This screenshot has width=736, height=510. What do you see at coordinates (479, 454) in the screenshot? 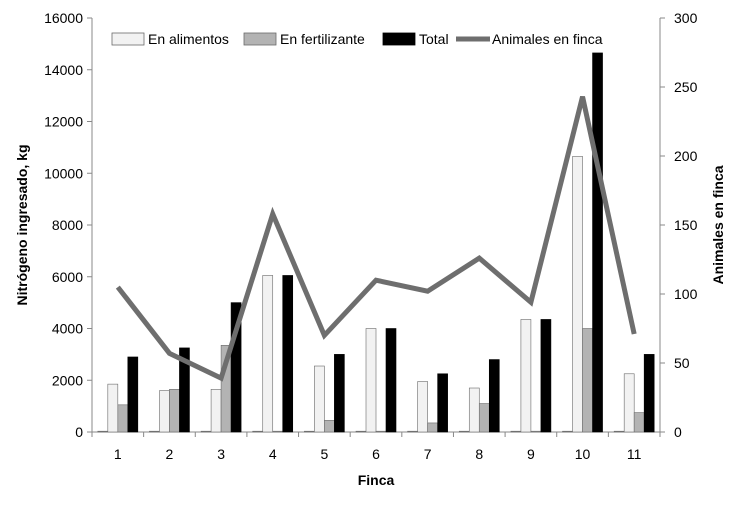
I see `x-tick-label: 8` at bounding box center [479, 454].